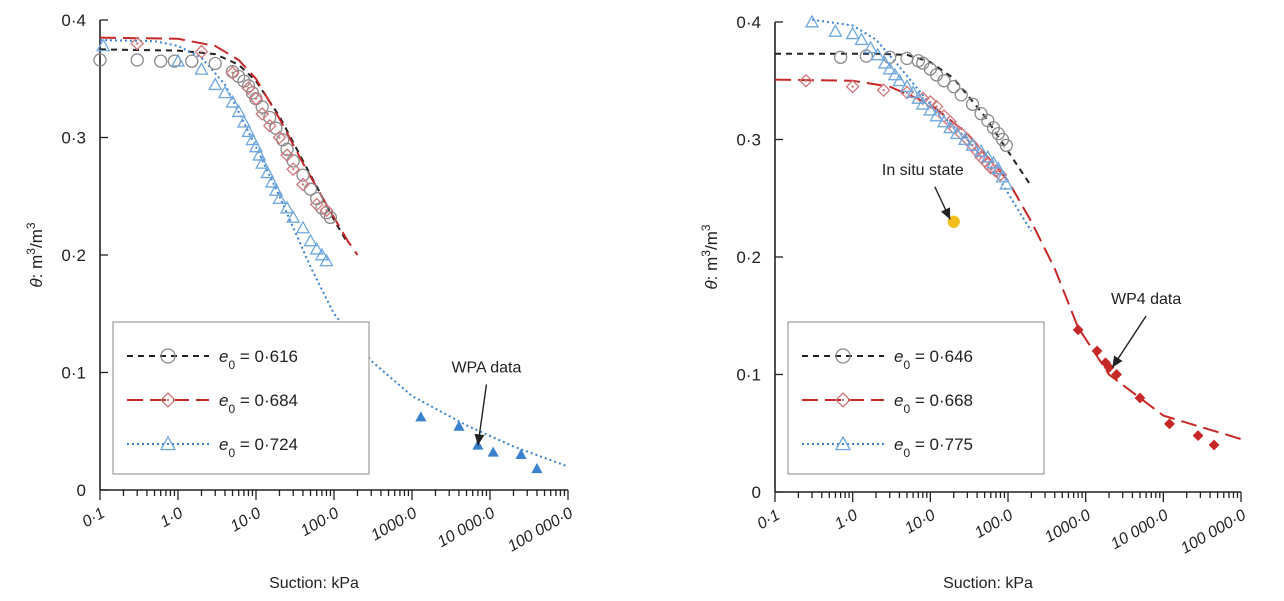 The height and width of the screenshot is (601, 1284). I want to click on x-tick-label: 10·0, so click(920, 522).